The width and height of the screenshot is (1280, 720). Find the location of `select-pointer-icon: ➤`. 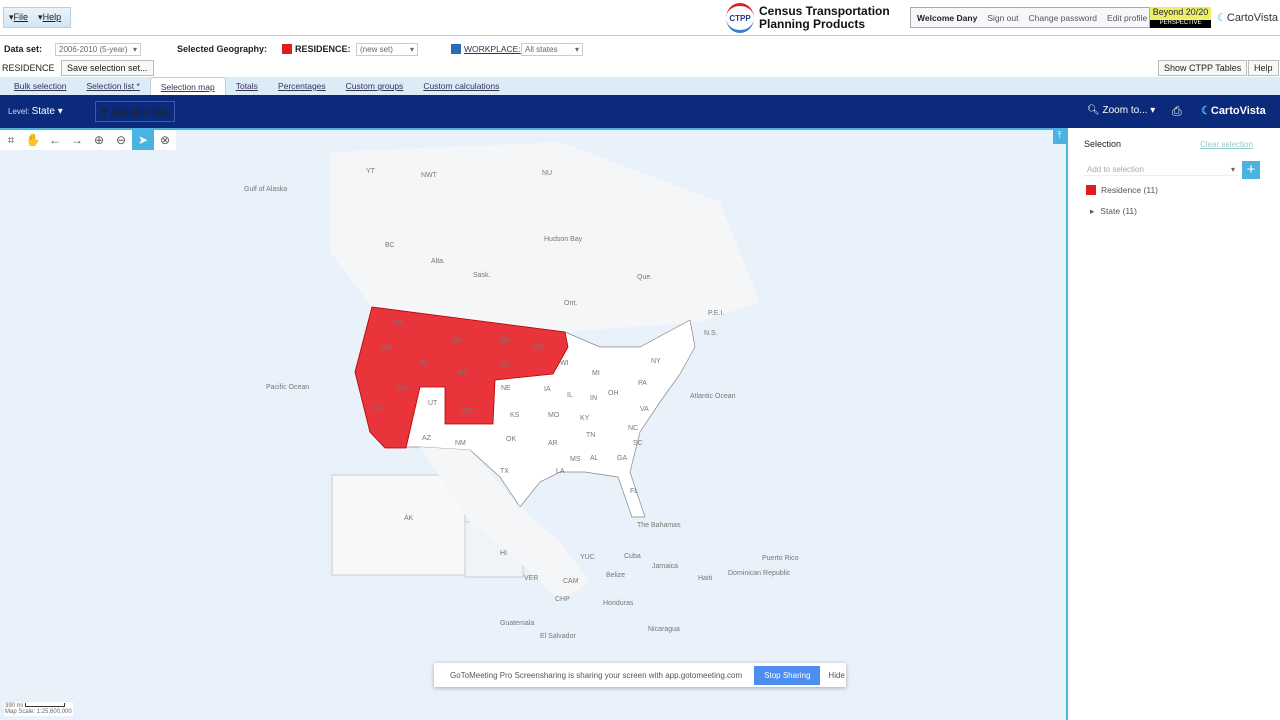

select-pointer-icon: ➤ is located at coordinates (143, 140).